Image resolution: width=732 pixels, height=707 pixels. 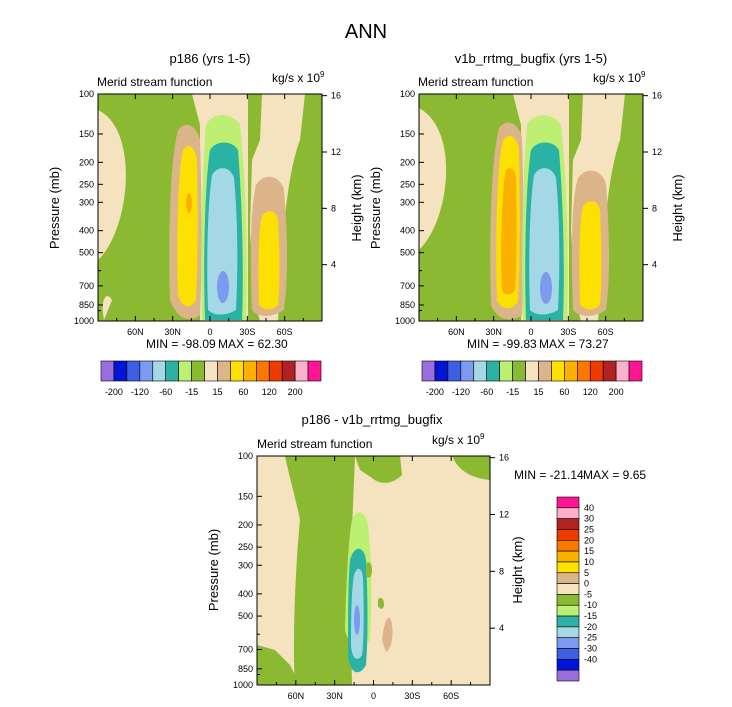 What do you see at coordinates (210, 207) in the screenshot?
I see `panel-1-field` at bounding box center [210, 207].